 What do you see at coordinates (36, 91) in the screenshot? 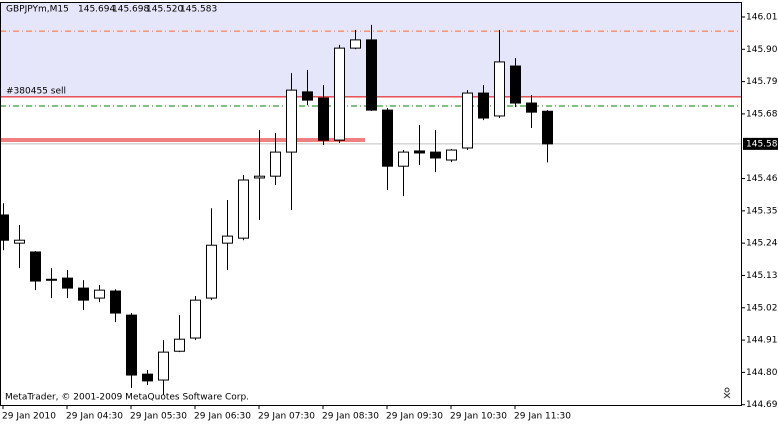
I see `level-label: #380455 sell` at bounding box center [36, 91].